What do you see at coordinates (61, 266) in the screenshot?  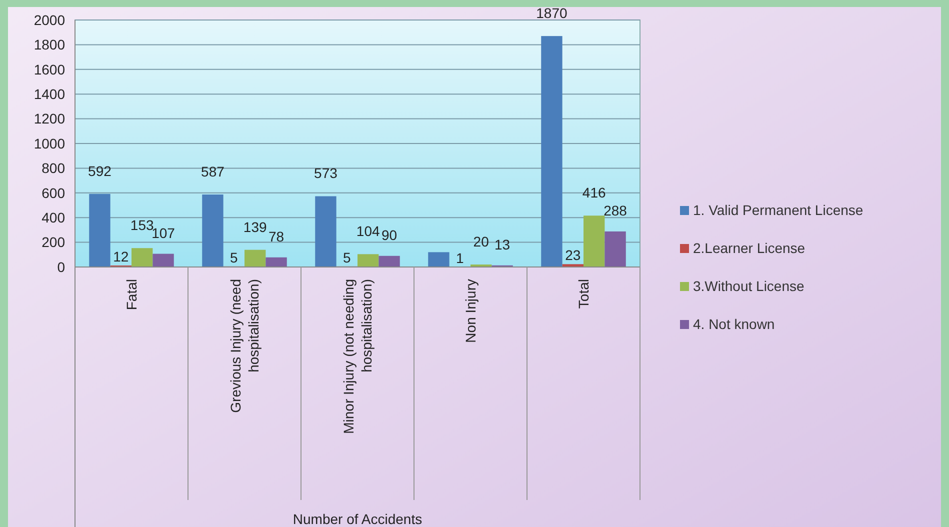 I see `y-tick-label: 0` at bounding box center [61, 266].